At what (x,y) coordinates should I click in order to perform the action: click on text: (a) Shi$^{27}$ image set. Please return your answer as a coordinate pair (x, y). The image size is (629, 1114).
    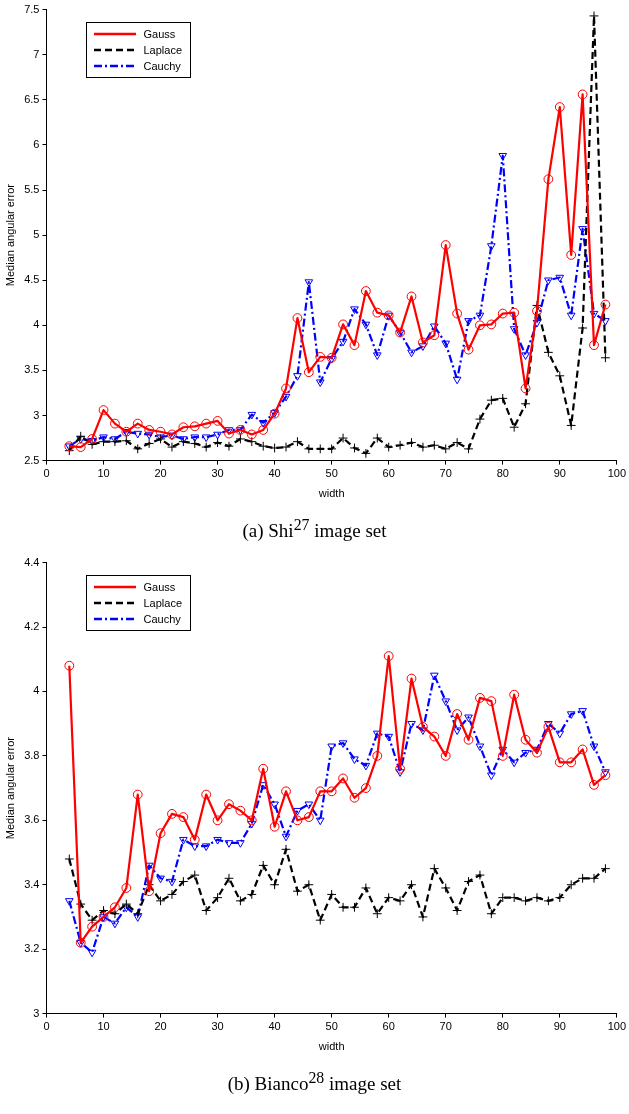
    Looking at the image, I should click on (314, 529).